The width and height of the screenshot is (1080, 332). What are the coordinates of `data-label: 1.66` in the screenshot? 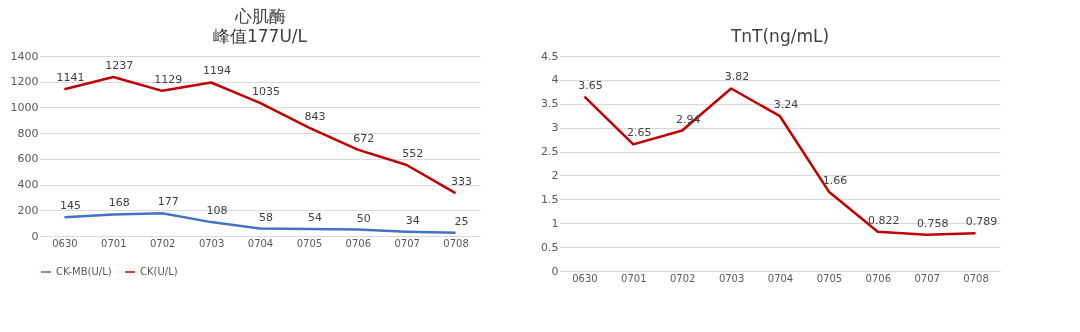 It's located at (835, 180).